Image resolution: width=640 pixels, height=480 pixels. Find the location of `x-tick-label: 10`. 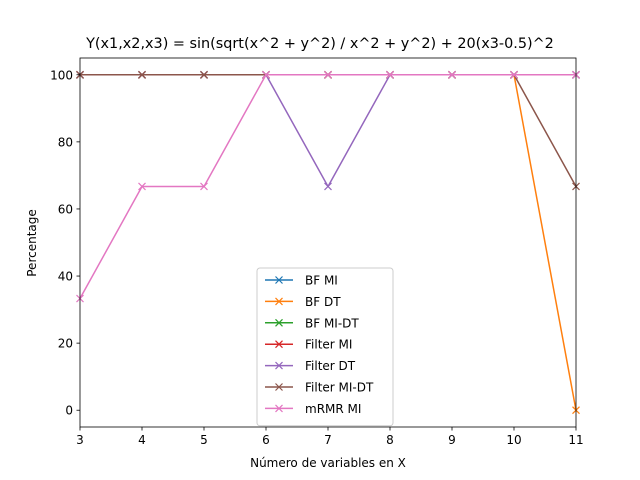

x-tick-label: 10 is located at coordinates (513, 440).